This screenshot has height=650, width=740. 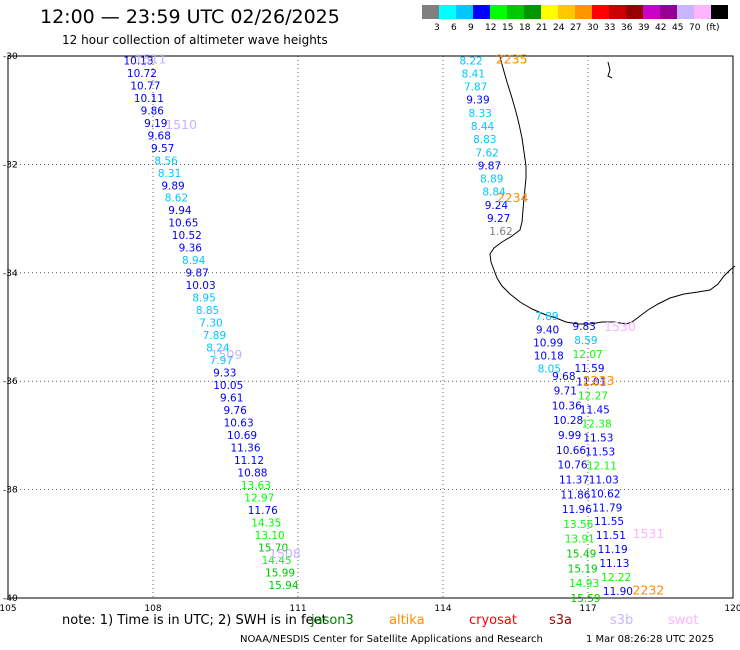 I want to click on lon-tick-label: 108, so click(x=152, y=609).